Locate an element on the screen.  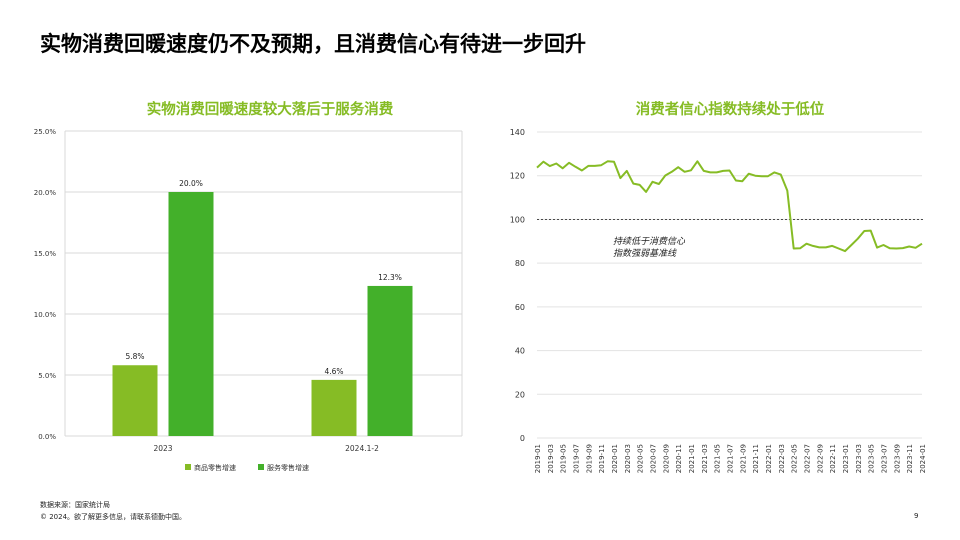
bar-y-tick-label: 20.0% is located at coordinates (45, 193).